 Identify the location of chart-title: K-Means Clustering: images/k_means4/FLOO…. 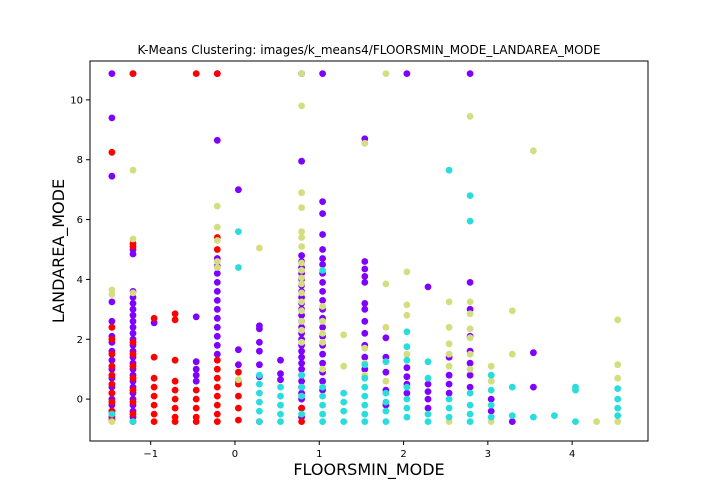
(369, 50).